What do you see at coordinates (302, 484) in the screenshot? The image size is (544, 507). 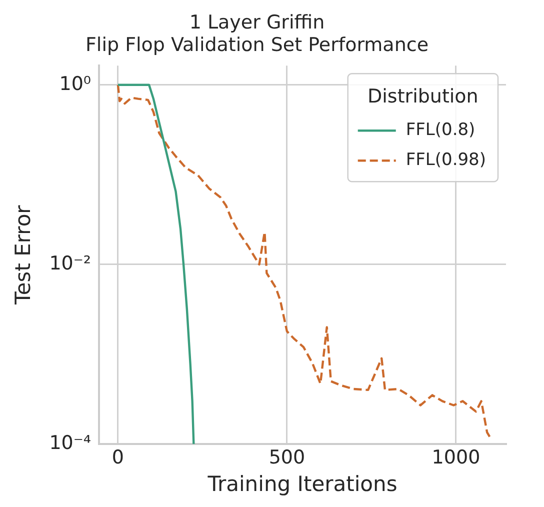 I see `x-axis-title: Training Iterations` at bounding box center [302, 484].